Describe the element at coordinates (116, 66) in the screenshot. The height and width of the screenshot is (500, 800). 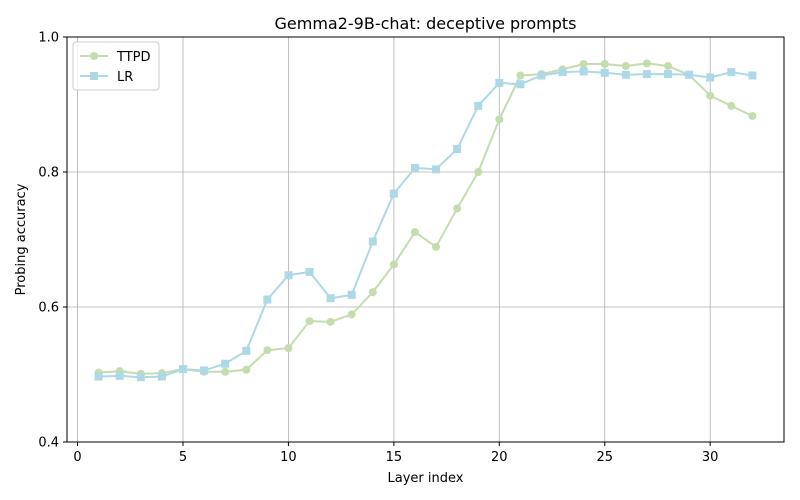
I see `legend: TTPD LR` at that location.